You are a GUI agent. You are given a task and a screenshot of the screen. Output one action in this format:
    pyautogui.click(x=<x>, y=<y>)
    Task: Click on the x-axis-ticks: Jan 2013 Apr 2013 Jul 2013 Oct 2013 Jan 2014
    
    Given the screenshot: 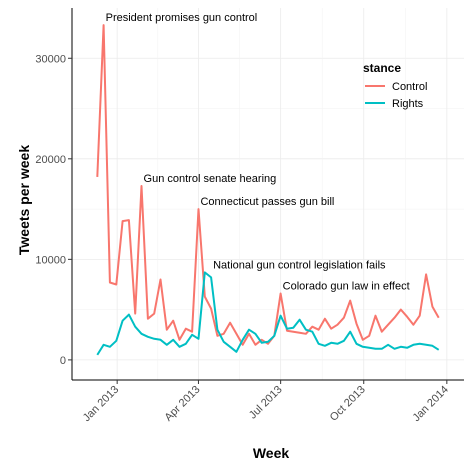 What is the action you would take?
    pyautogui.click(x=266, y=402)
    